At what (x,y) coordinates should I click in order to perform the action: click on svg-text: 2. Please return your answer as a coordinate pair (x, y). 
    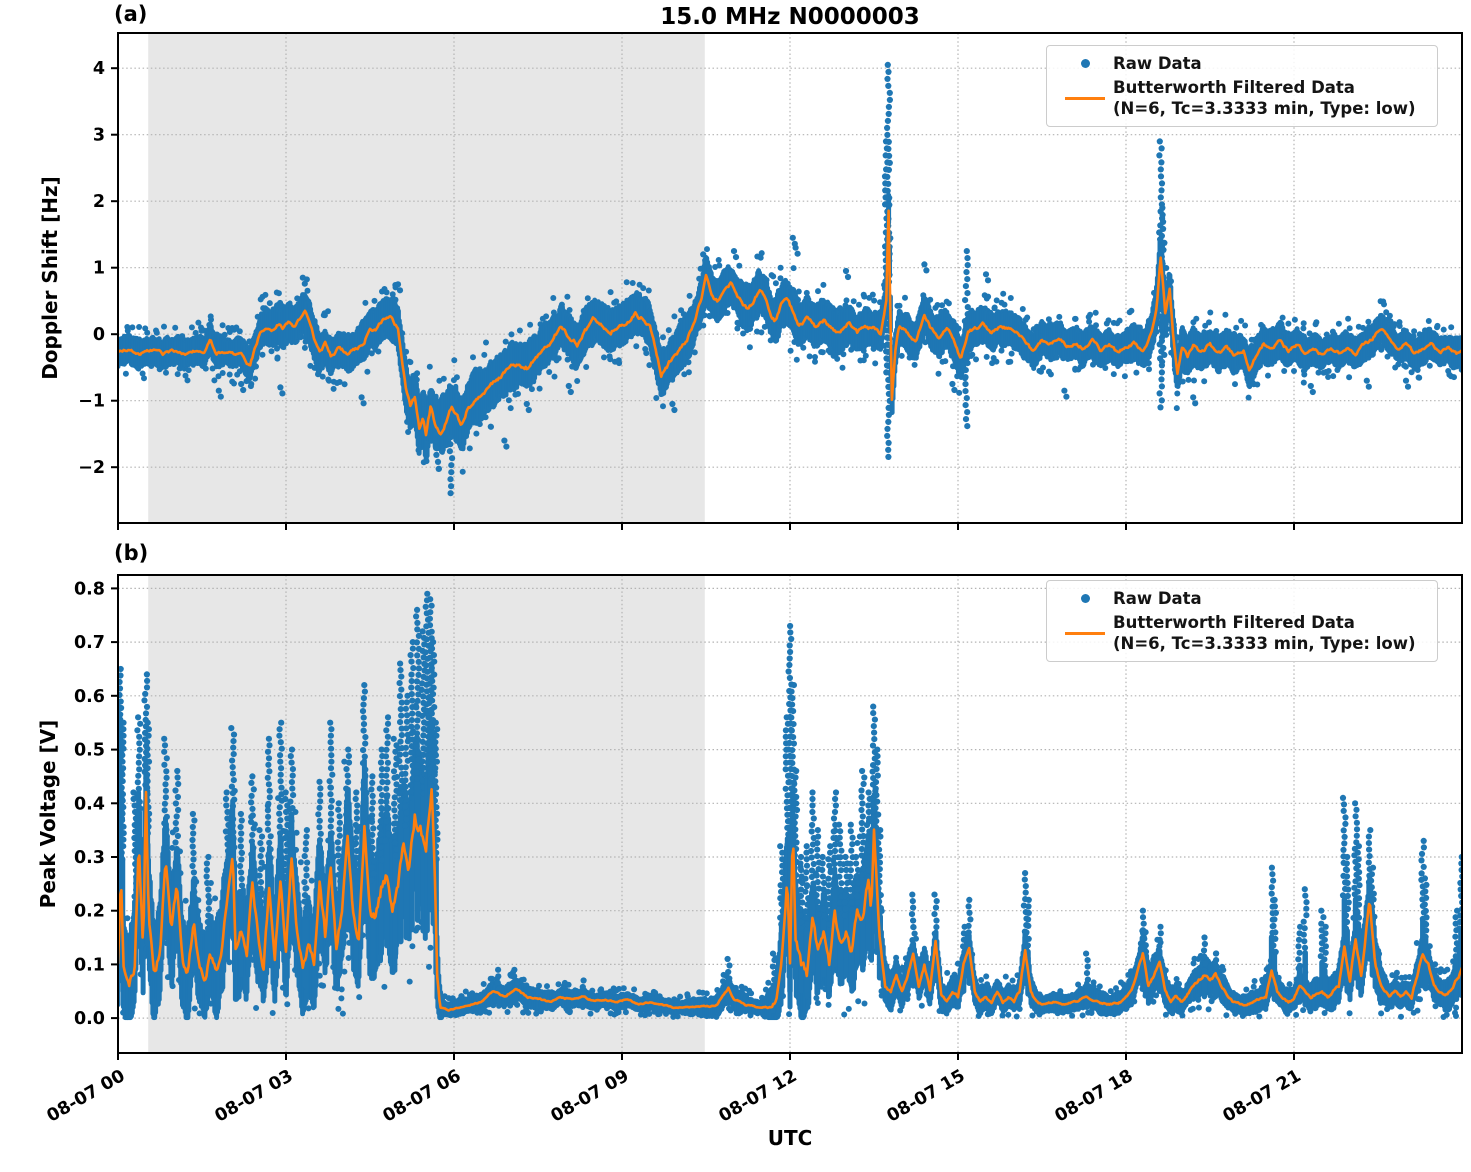
    Looking at the image, I should click on (99, 202).